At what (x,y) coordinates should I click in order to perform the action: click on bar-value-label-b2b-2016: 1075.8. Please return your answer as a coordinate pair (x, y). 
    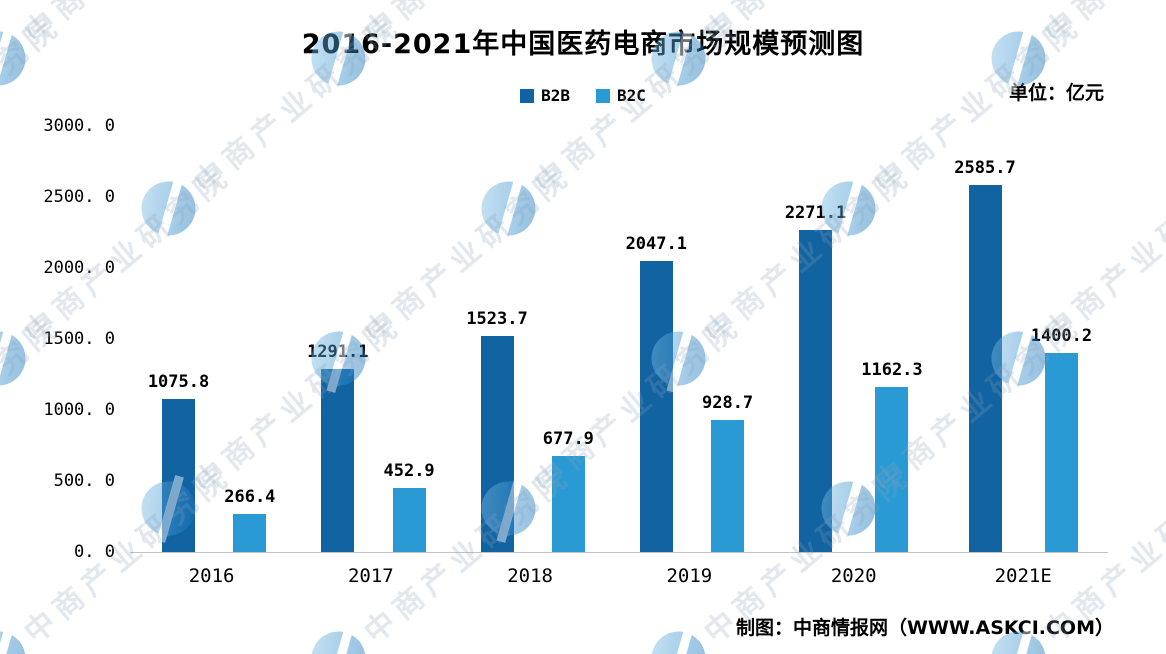
    Looking at the image, I should click on (178, 382).